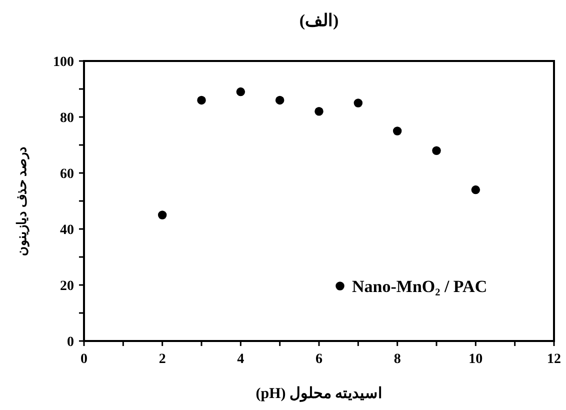 The height and width of the screenshot is (410, 566). Describe the element at coordinates (67, 230) in the screenshot. I see `y-tick-label: 40` at that location.